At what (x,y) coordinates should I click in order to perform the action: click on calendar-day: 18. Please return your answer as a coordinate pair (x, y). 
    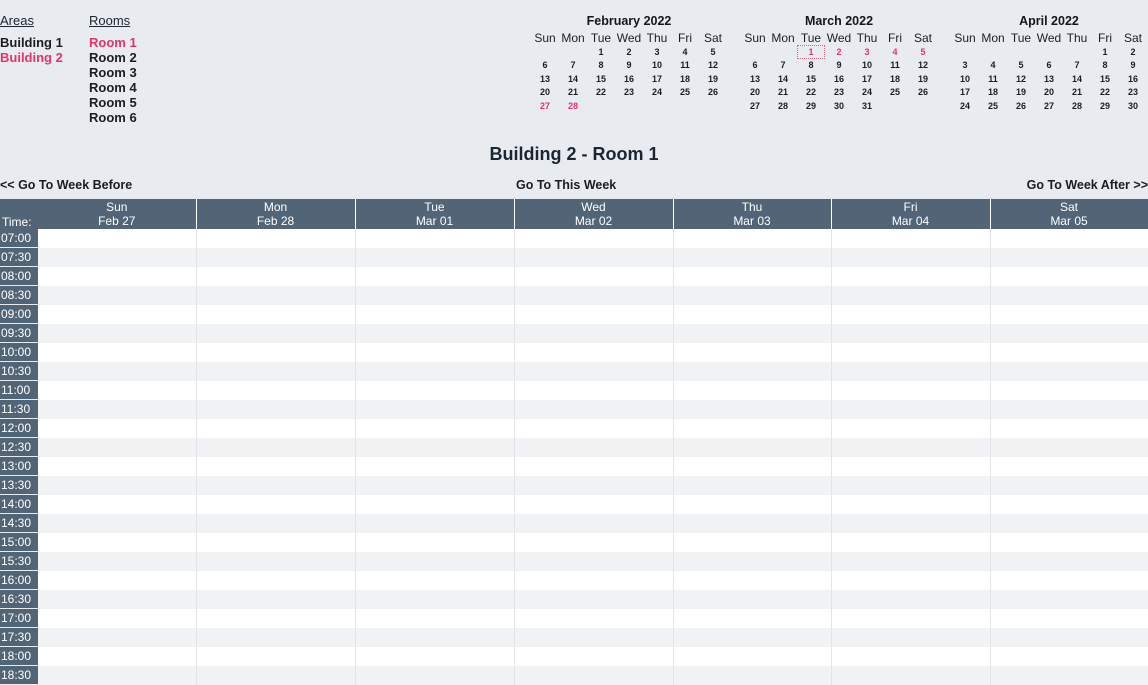
    Looking at the image, I should click on (894, 78).